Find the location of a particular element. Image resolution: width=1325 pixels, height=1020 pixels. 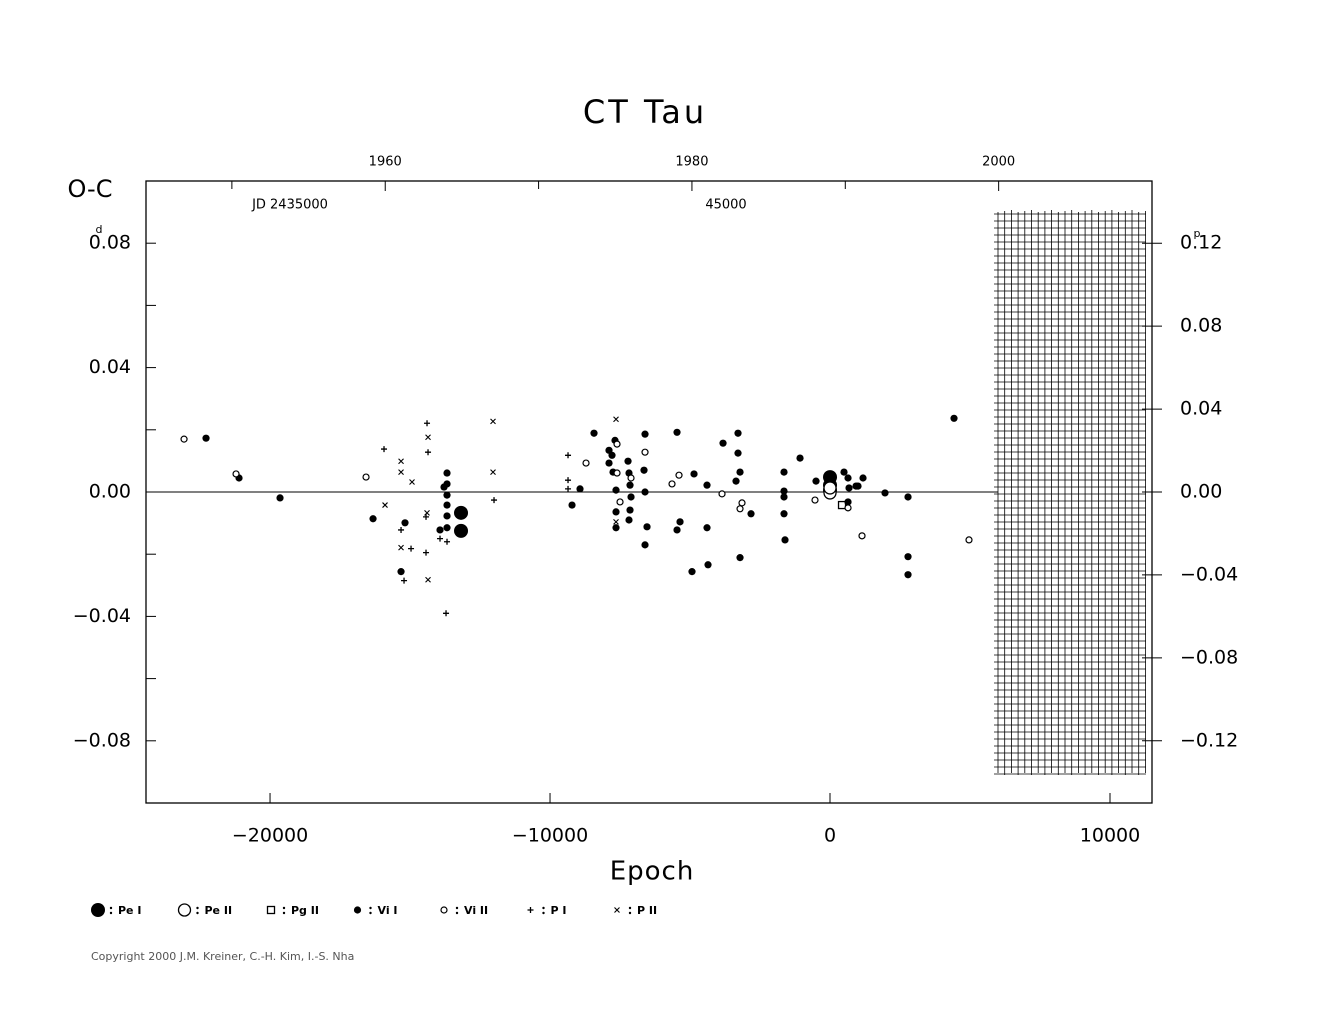

y2-tick-label: 0.00 is located at coordinates (1201, 492).